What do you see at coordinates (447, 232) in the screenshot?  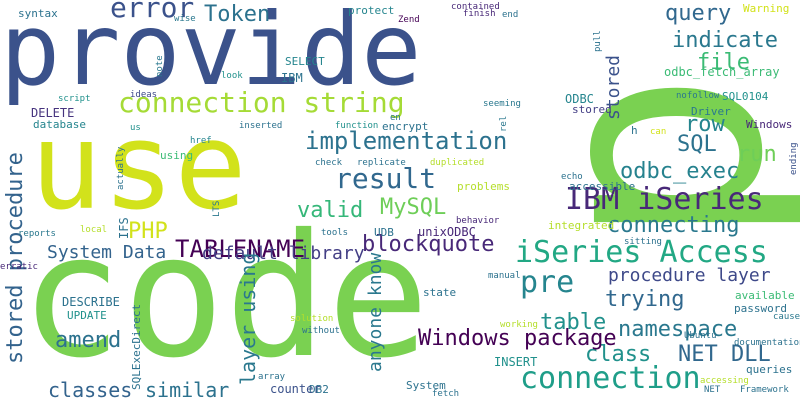 I see `word-unixodbc: unixODBC` at bounding box center [447, 232].